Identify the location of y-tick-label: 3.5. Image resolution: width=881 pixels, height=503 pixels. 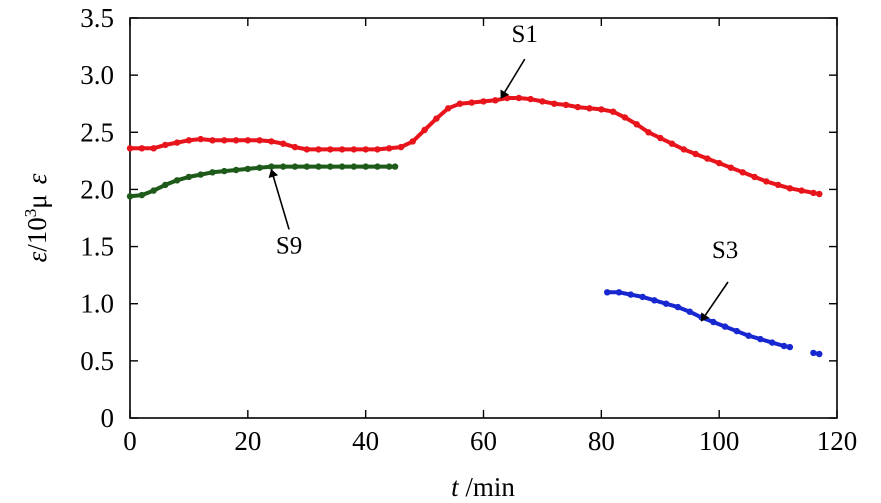
(97, 18).